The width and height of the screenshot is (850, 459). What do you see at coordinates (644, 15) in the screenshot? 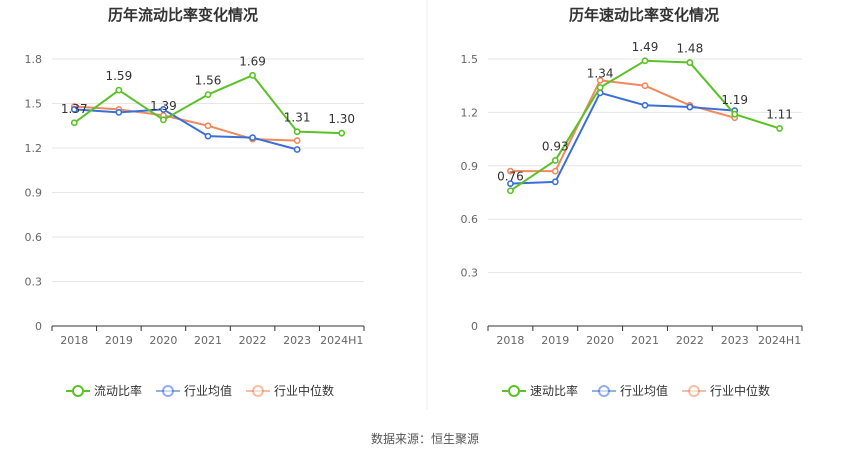
I see `chart-title: 历年速动比率变化情况` at bounding box center [644, 15].